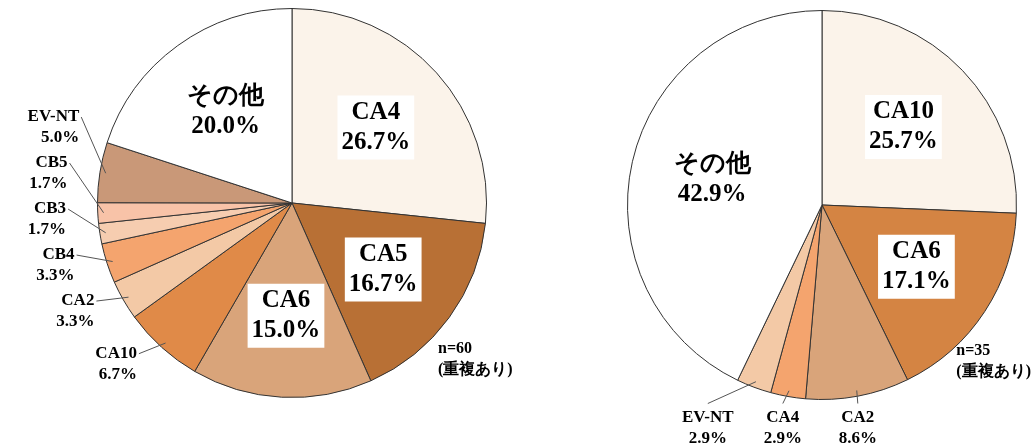 Image resolution: width=1035 pixels, height=446 pixels. Describe the element at coordinates (903, 140) in the screenshot. I see `data-label: 25.7%` at that location.